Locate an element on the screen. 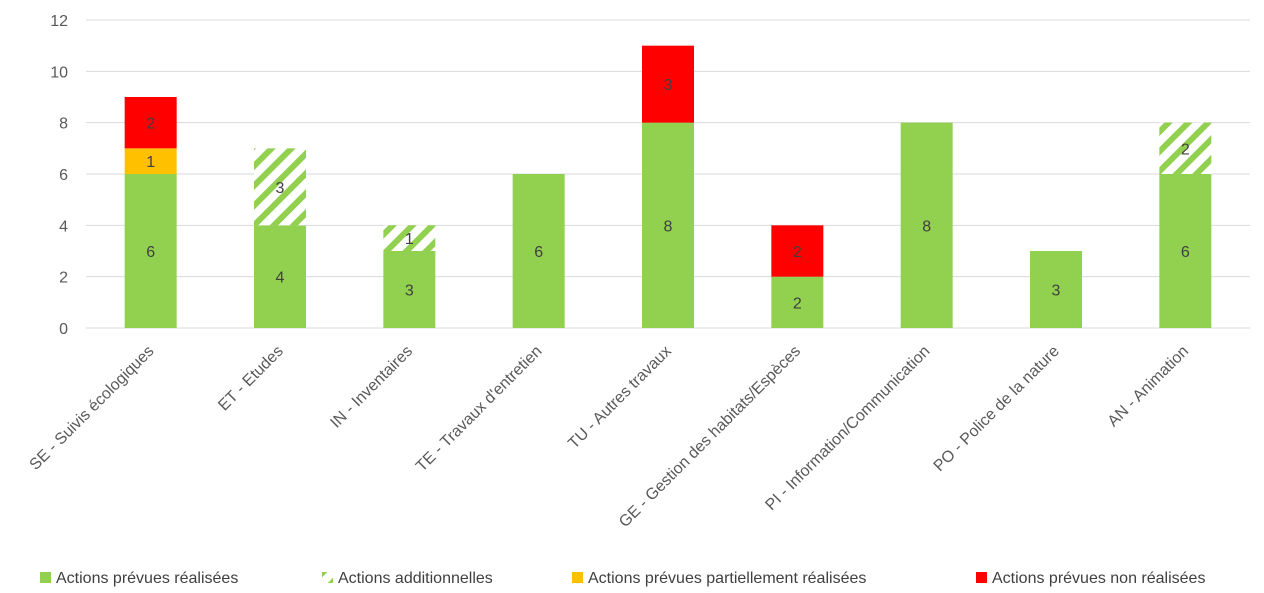 Image resolution: width=1264 pixels, height=593 pixels. legend-item: Actions additionnelles is located at coordinates (407, 578).